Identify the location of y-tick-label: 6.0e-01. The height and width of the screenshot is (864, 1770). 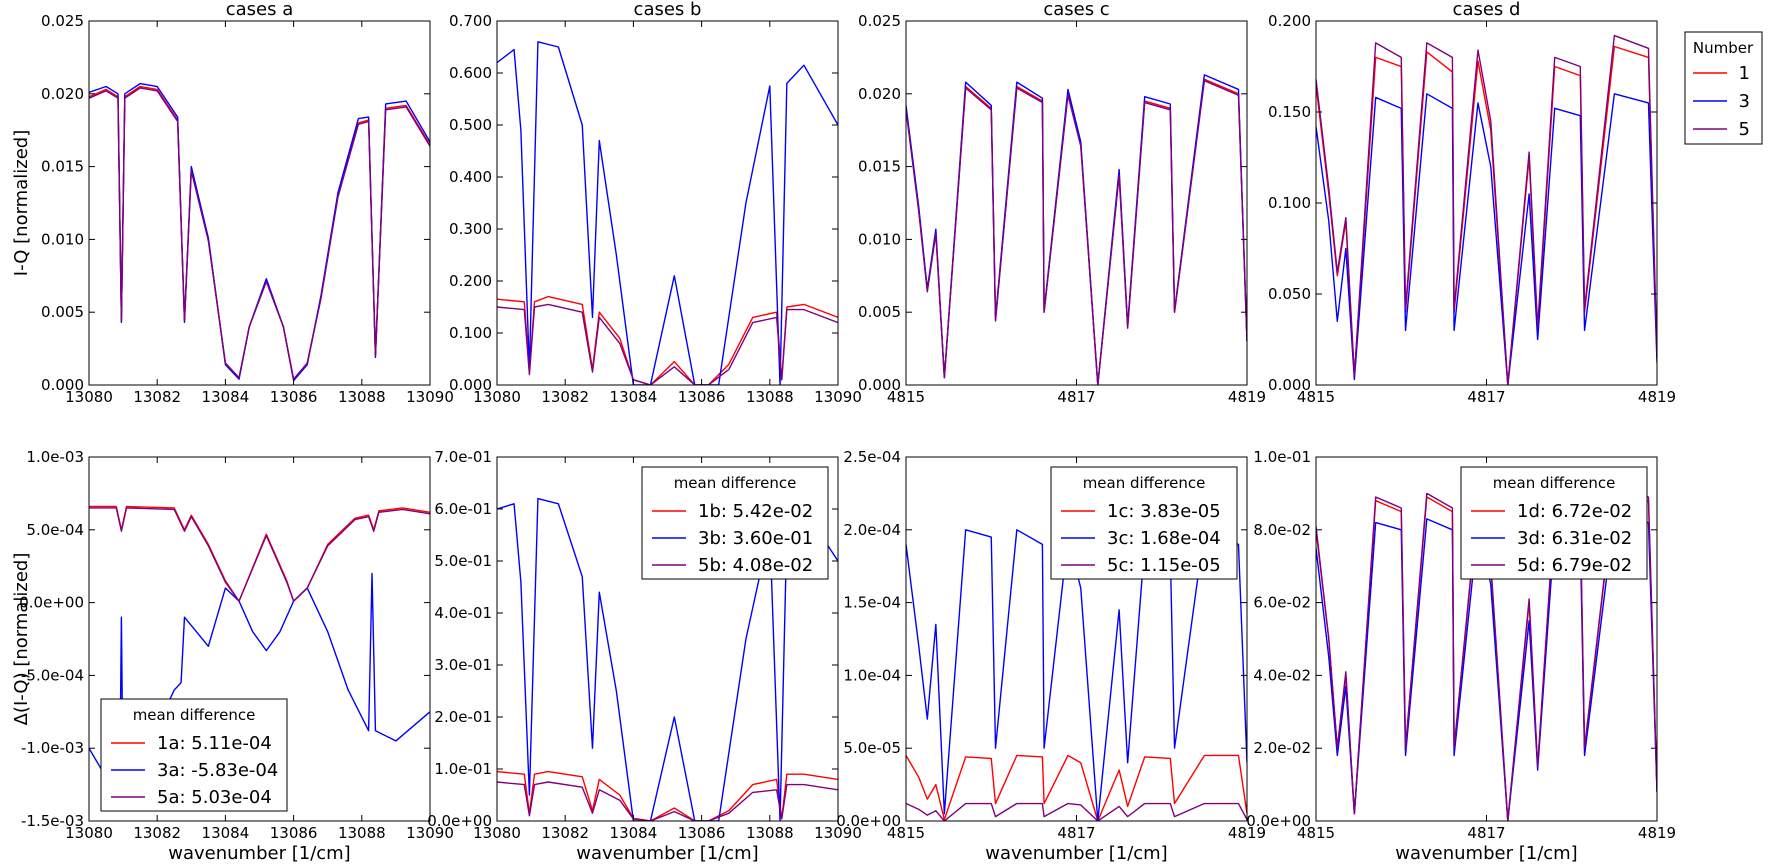
(463, 509).